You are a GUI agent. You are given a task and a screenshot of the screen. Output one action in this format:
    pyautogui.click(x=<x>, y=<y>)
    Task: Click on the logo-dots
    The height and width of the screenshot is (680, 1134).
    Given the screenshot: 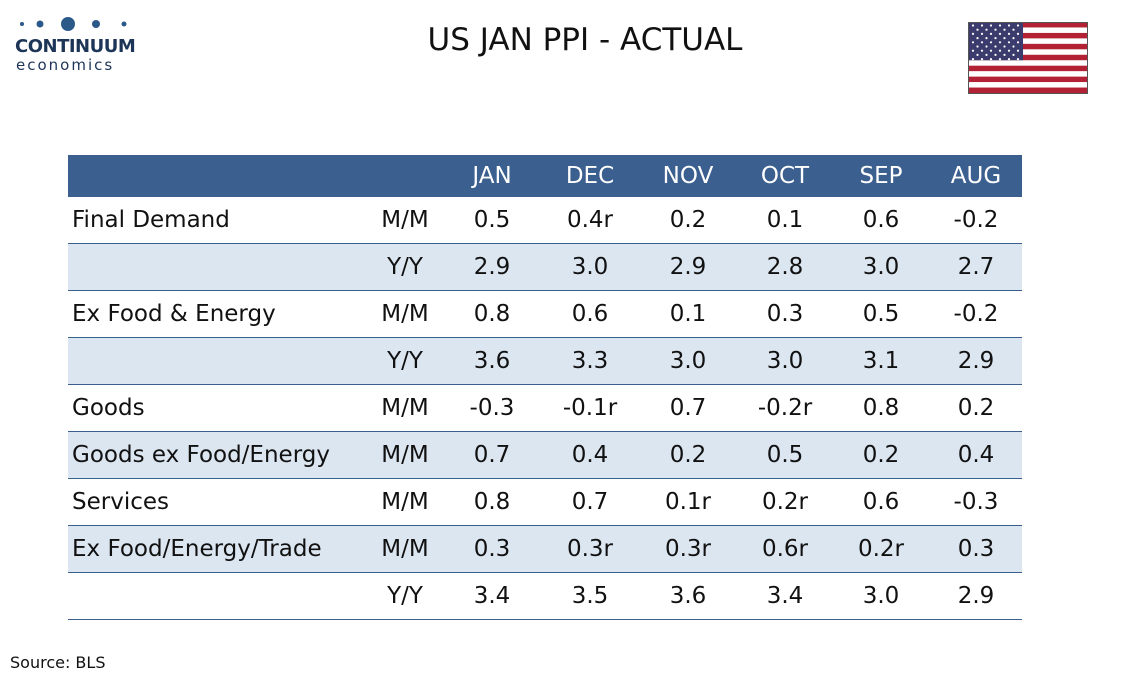 What is the action you would take?
    pyautogui.click(x=73, y=24)
    